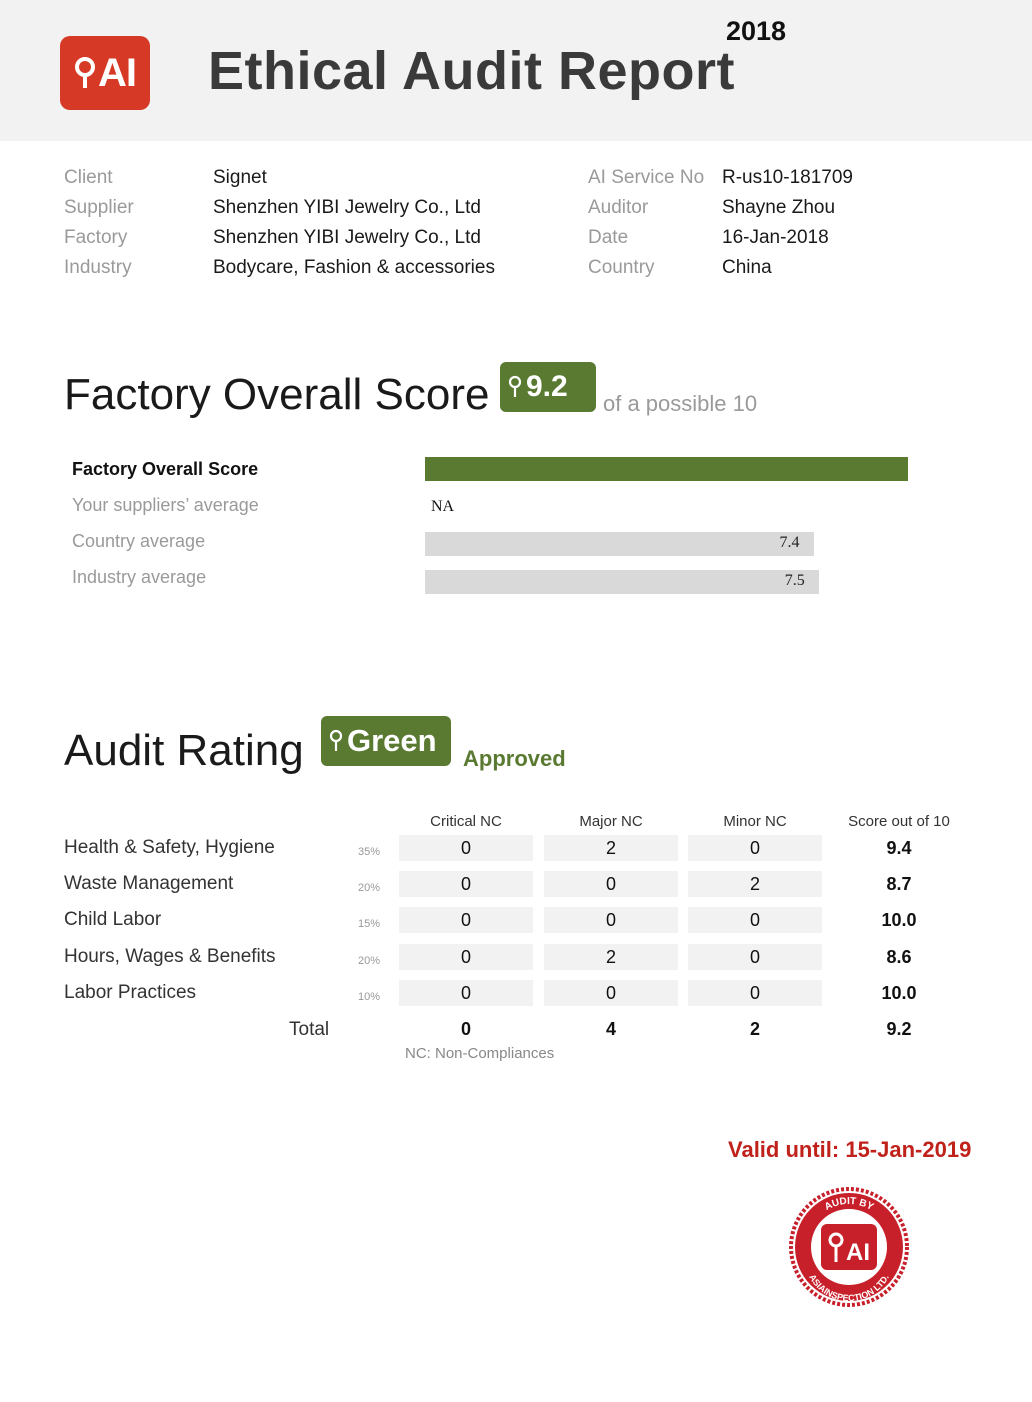  I want to click on table-row-weight: 10%, so click(369, 997).